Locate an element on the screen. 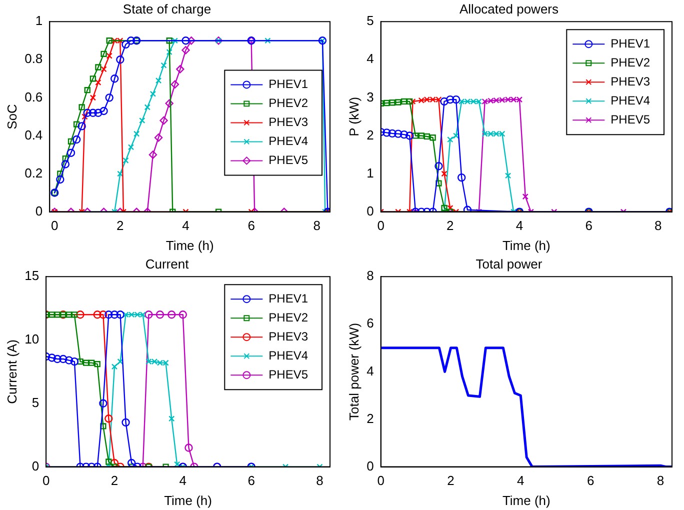 This screenshot has height=510, width=684. y-tick-label: 8 is located at coordinates (370, 276).